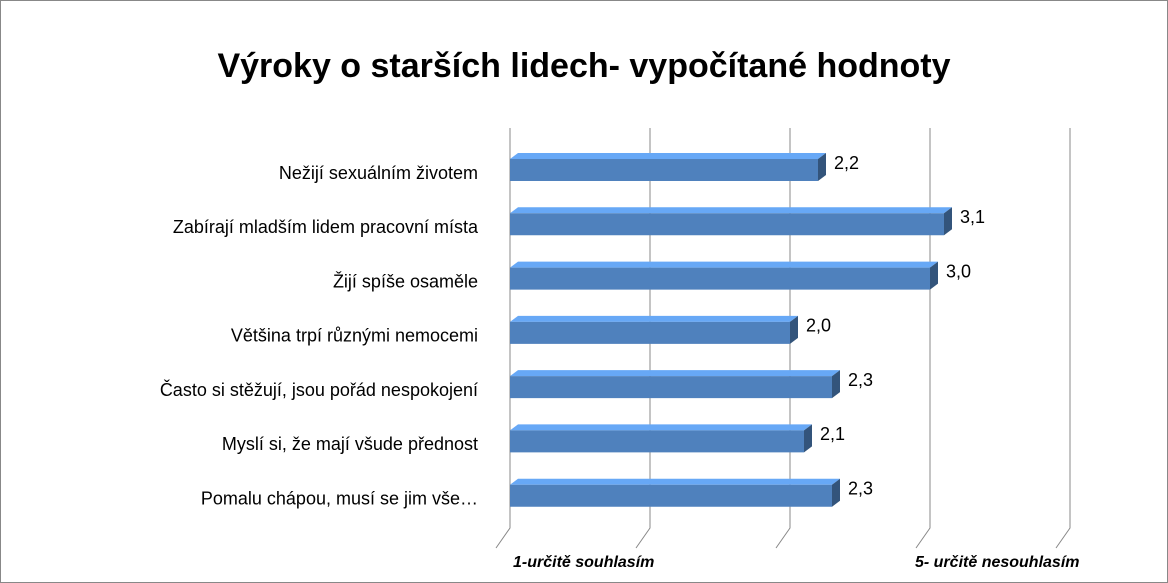 The width and height of the screenshot is (1168, 583). What do you see at coordinates (319, 389) in the screenshot?
I see `y-tick-label: Často si stěžují, jsou pořád nespokojení` at bounding box center [319, 389].